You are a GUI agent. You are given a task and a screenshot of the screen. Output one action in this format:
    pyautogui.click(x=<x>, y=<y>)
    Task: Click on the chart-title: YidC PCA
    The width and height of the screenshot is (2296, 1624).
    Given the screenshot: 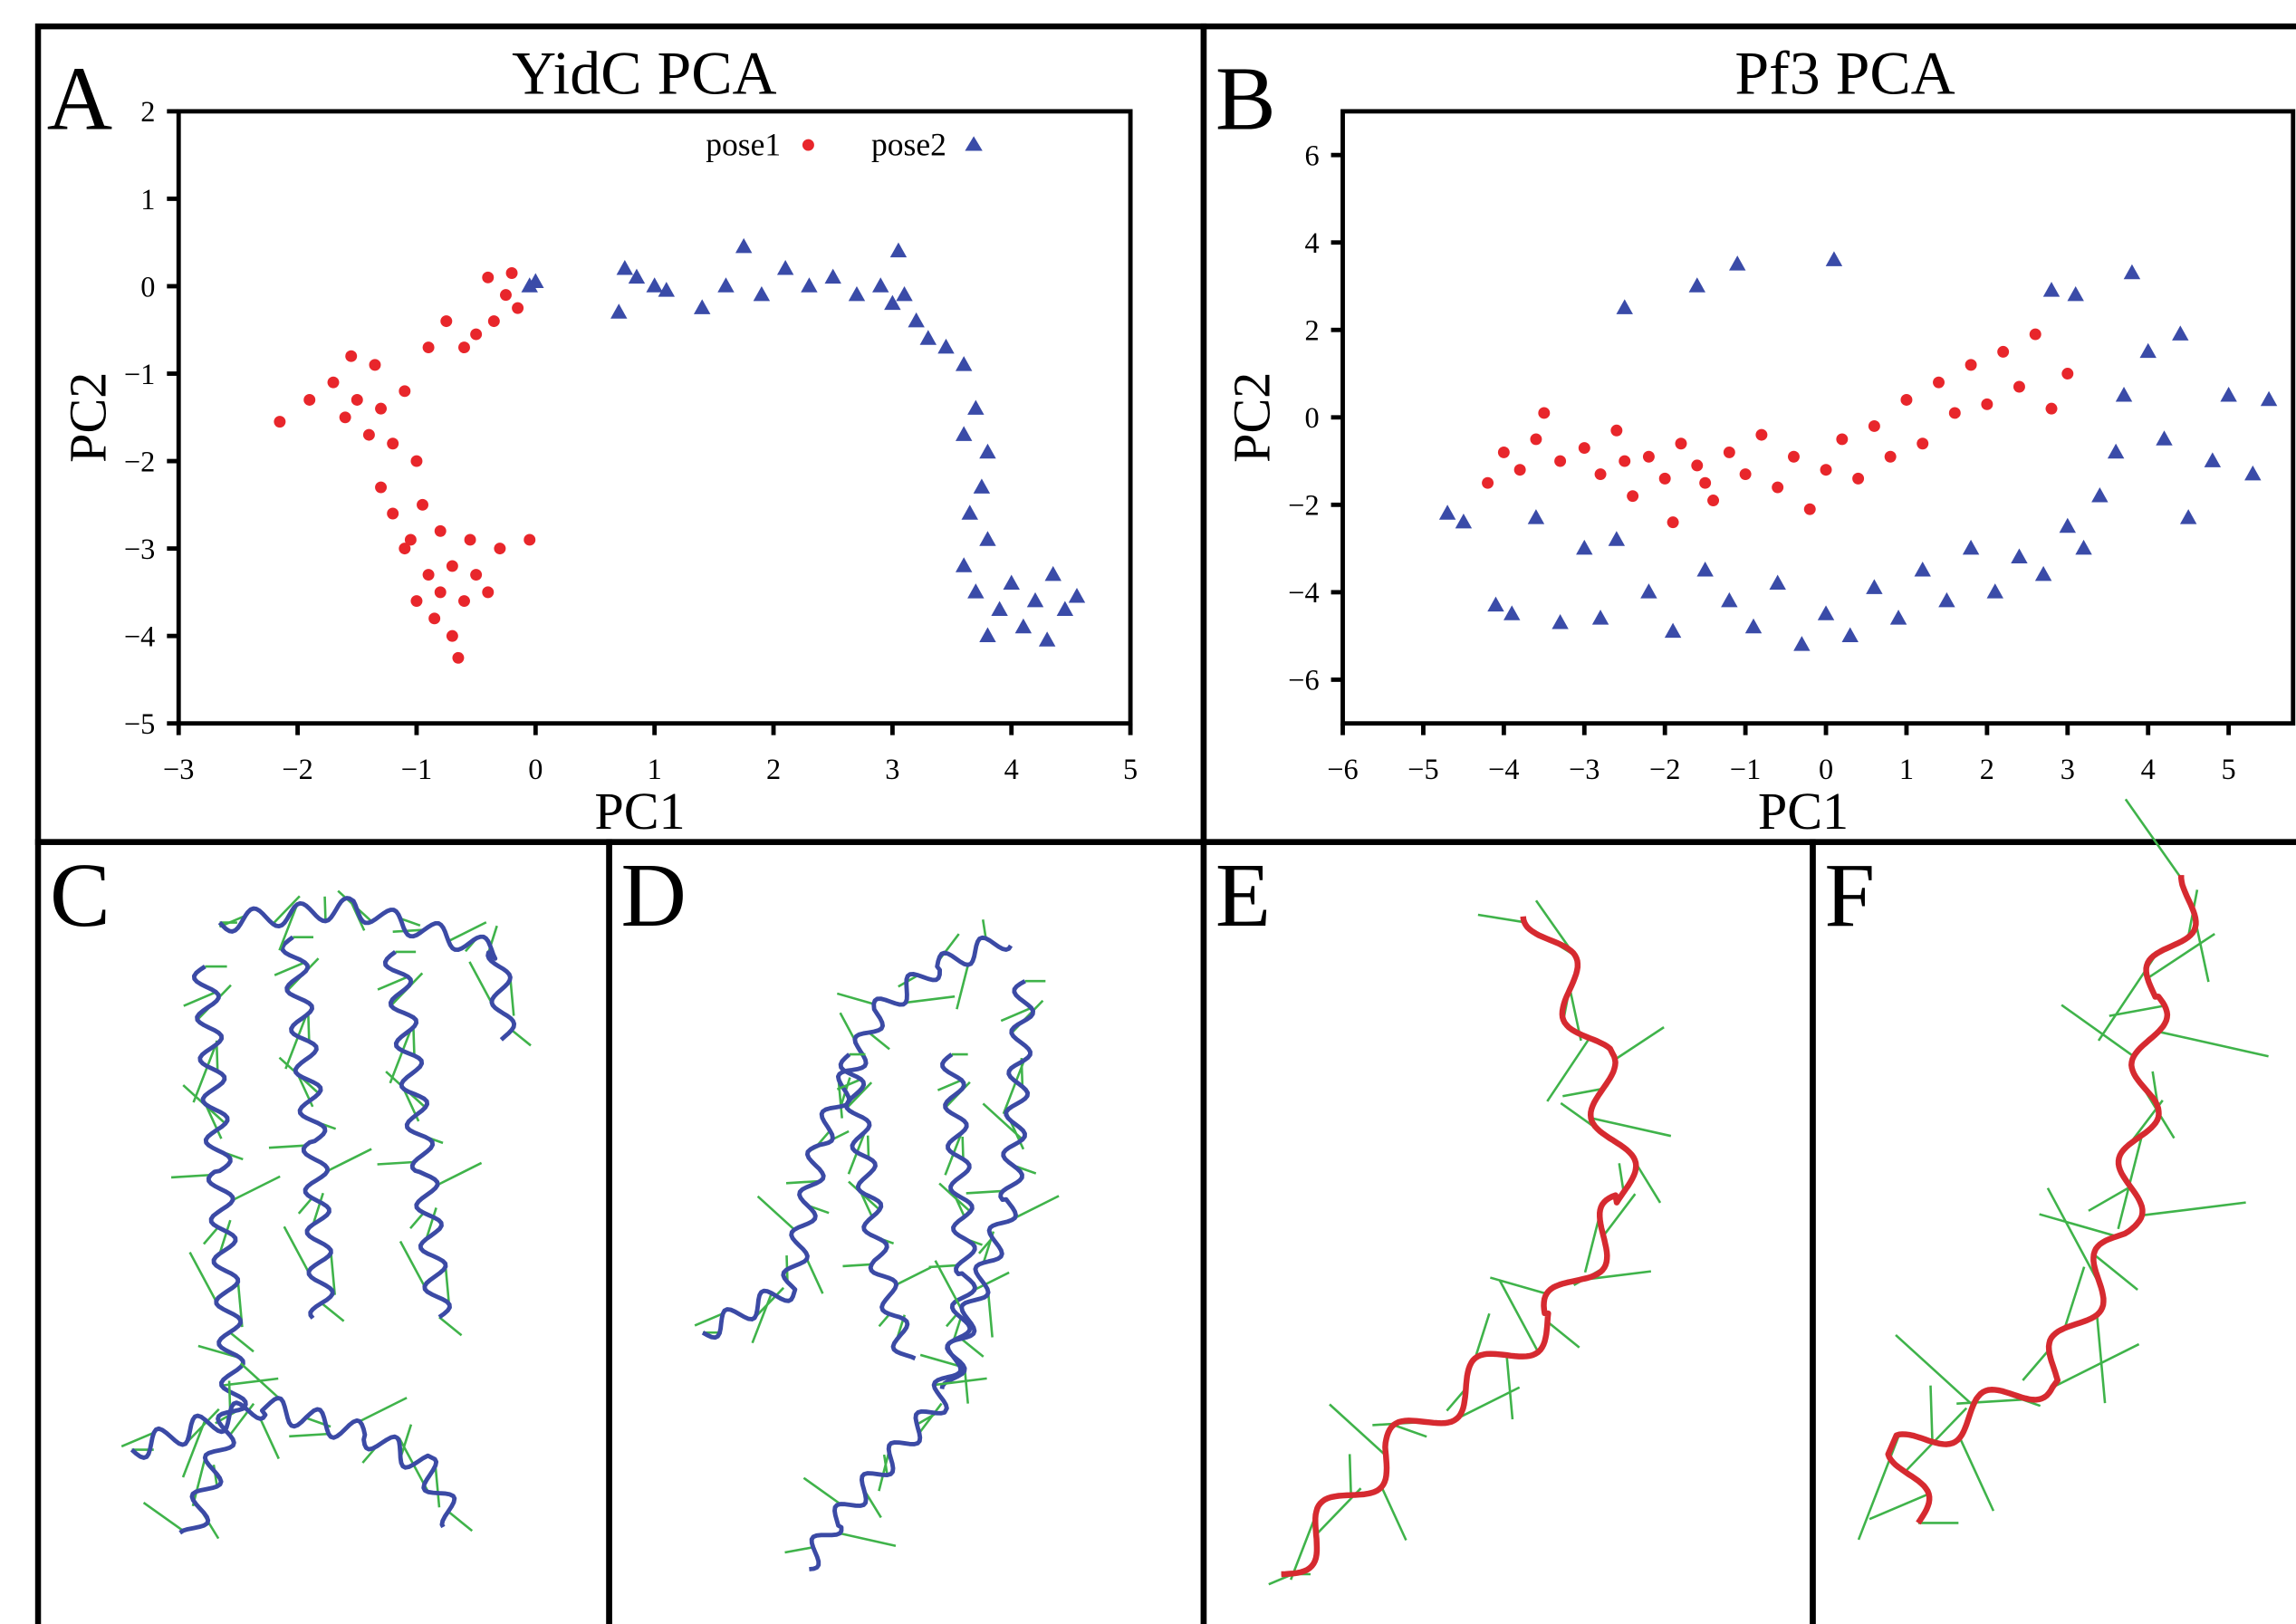 What is the action you would take?
    pyautogui.click(x=644, y=73)
    